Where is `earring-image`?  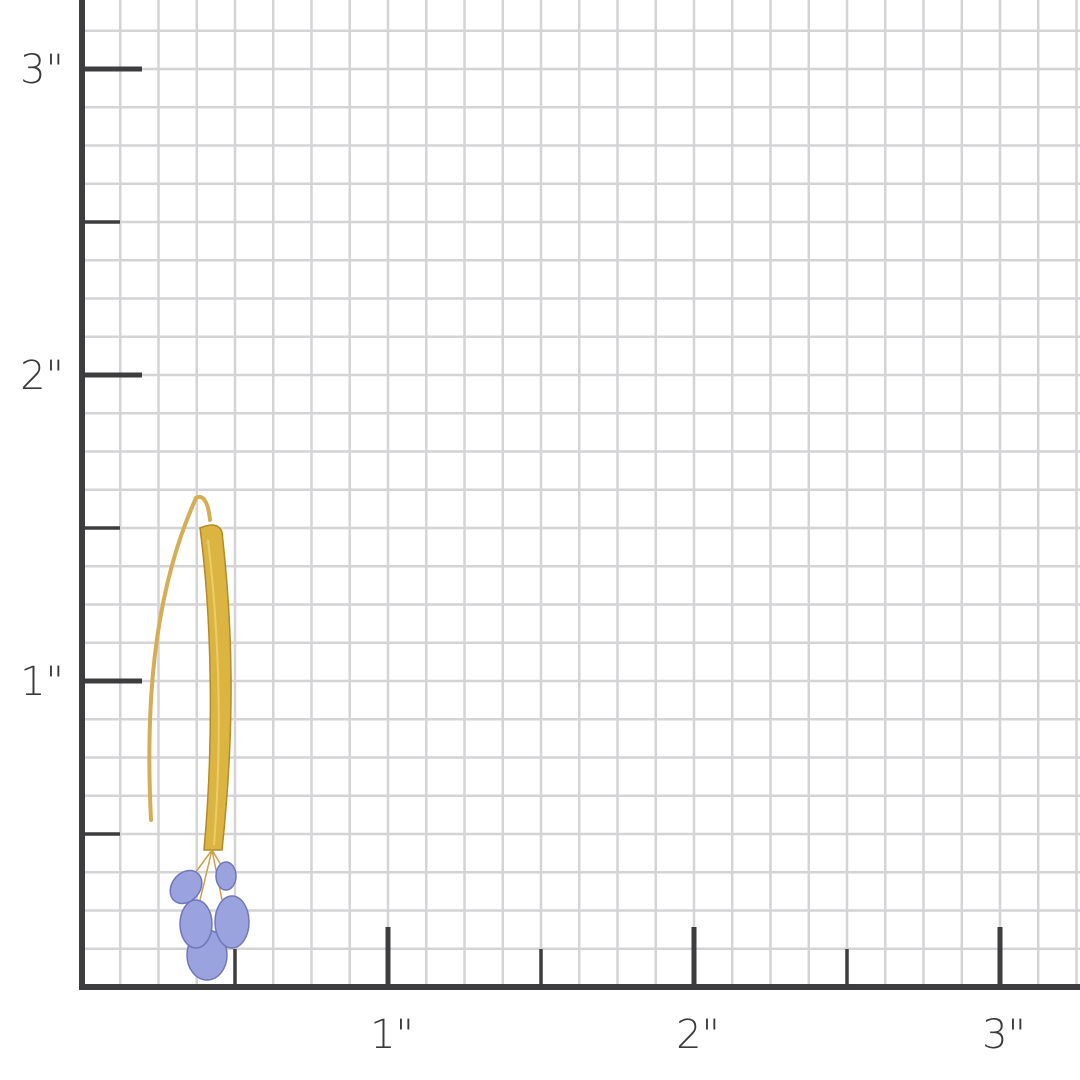
earring-image is located at coordinates (198, 737).